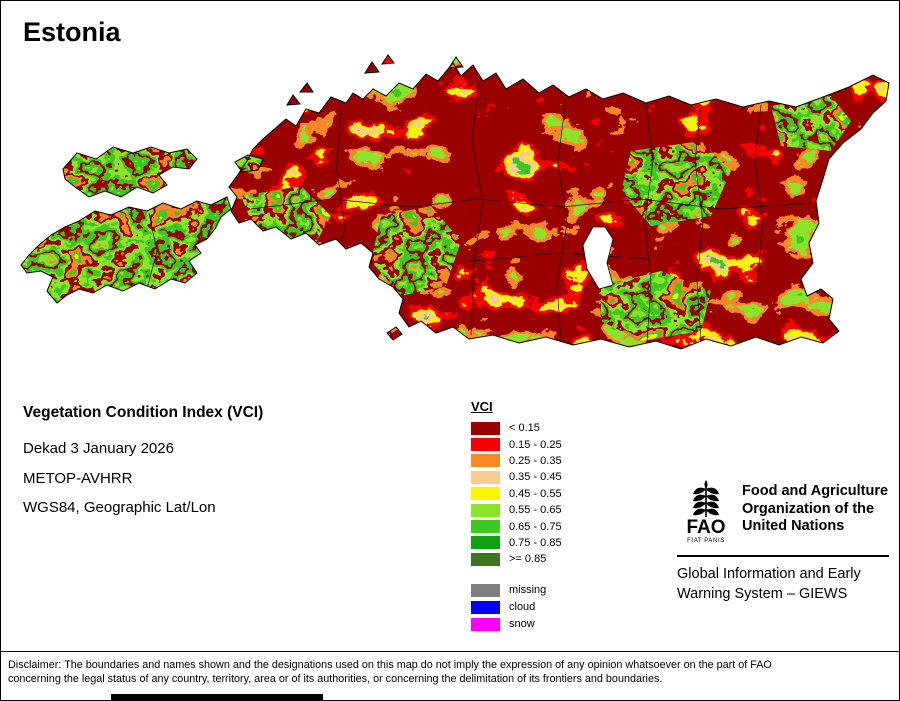 This screenshot has width=900, height=701. I want to click on sensor-line: METOP-AVHRR, so click(78, 478).